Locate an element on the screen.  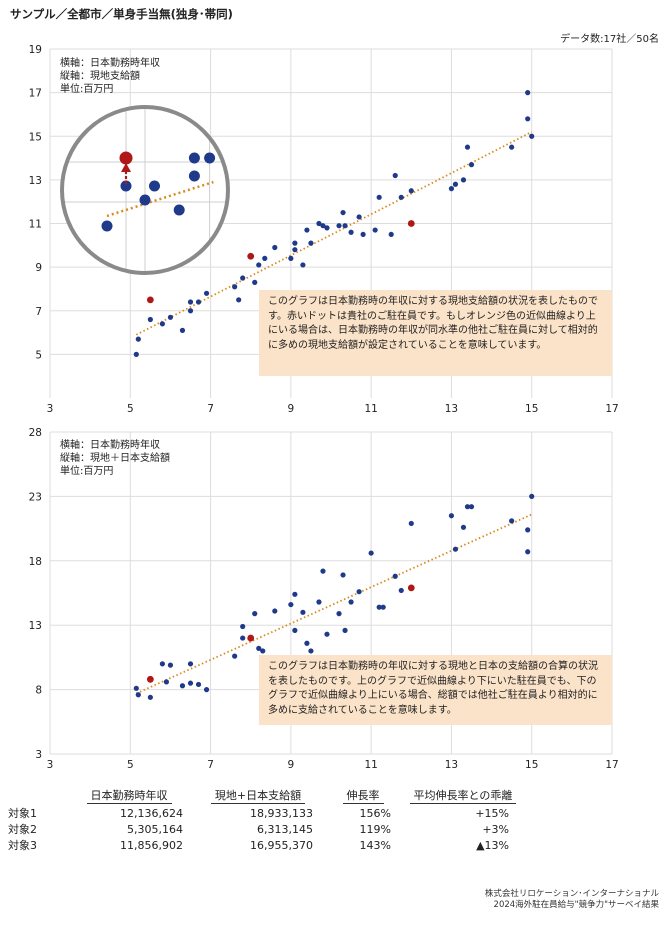
table-header: 伸長率 is located at coordinates (363, 796).